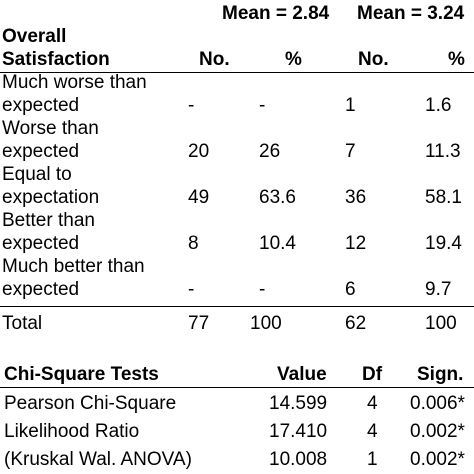  I want to click on total-rule, so click(237, 306).